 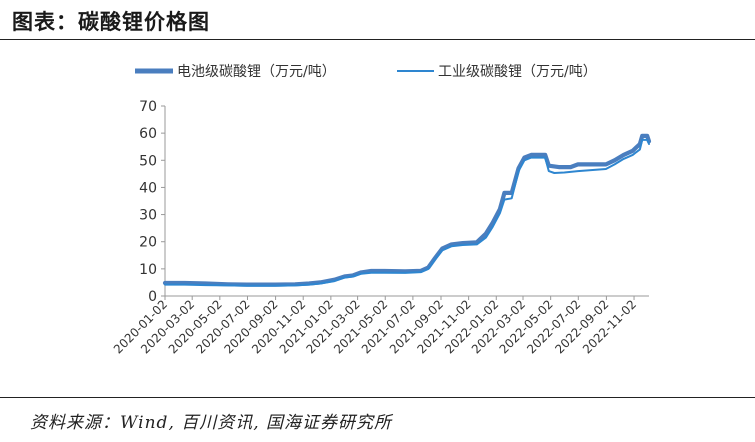 I want to click on y-tick-label: 30, so click(x=148, y=216).